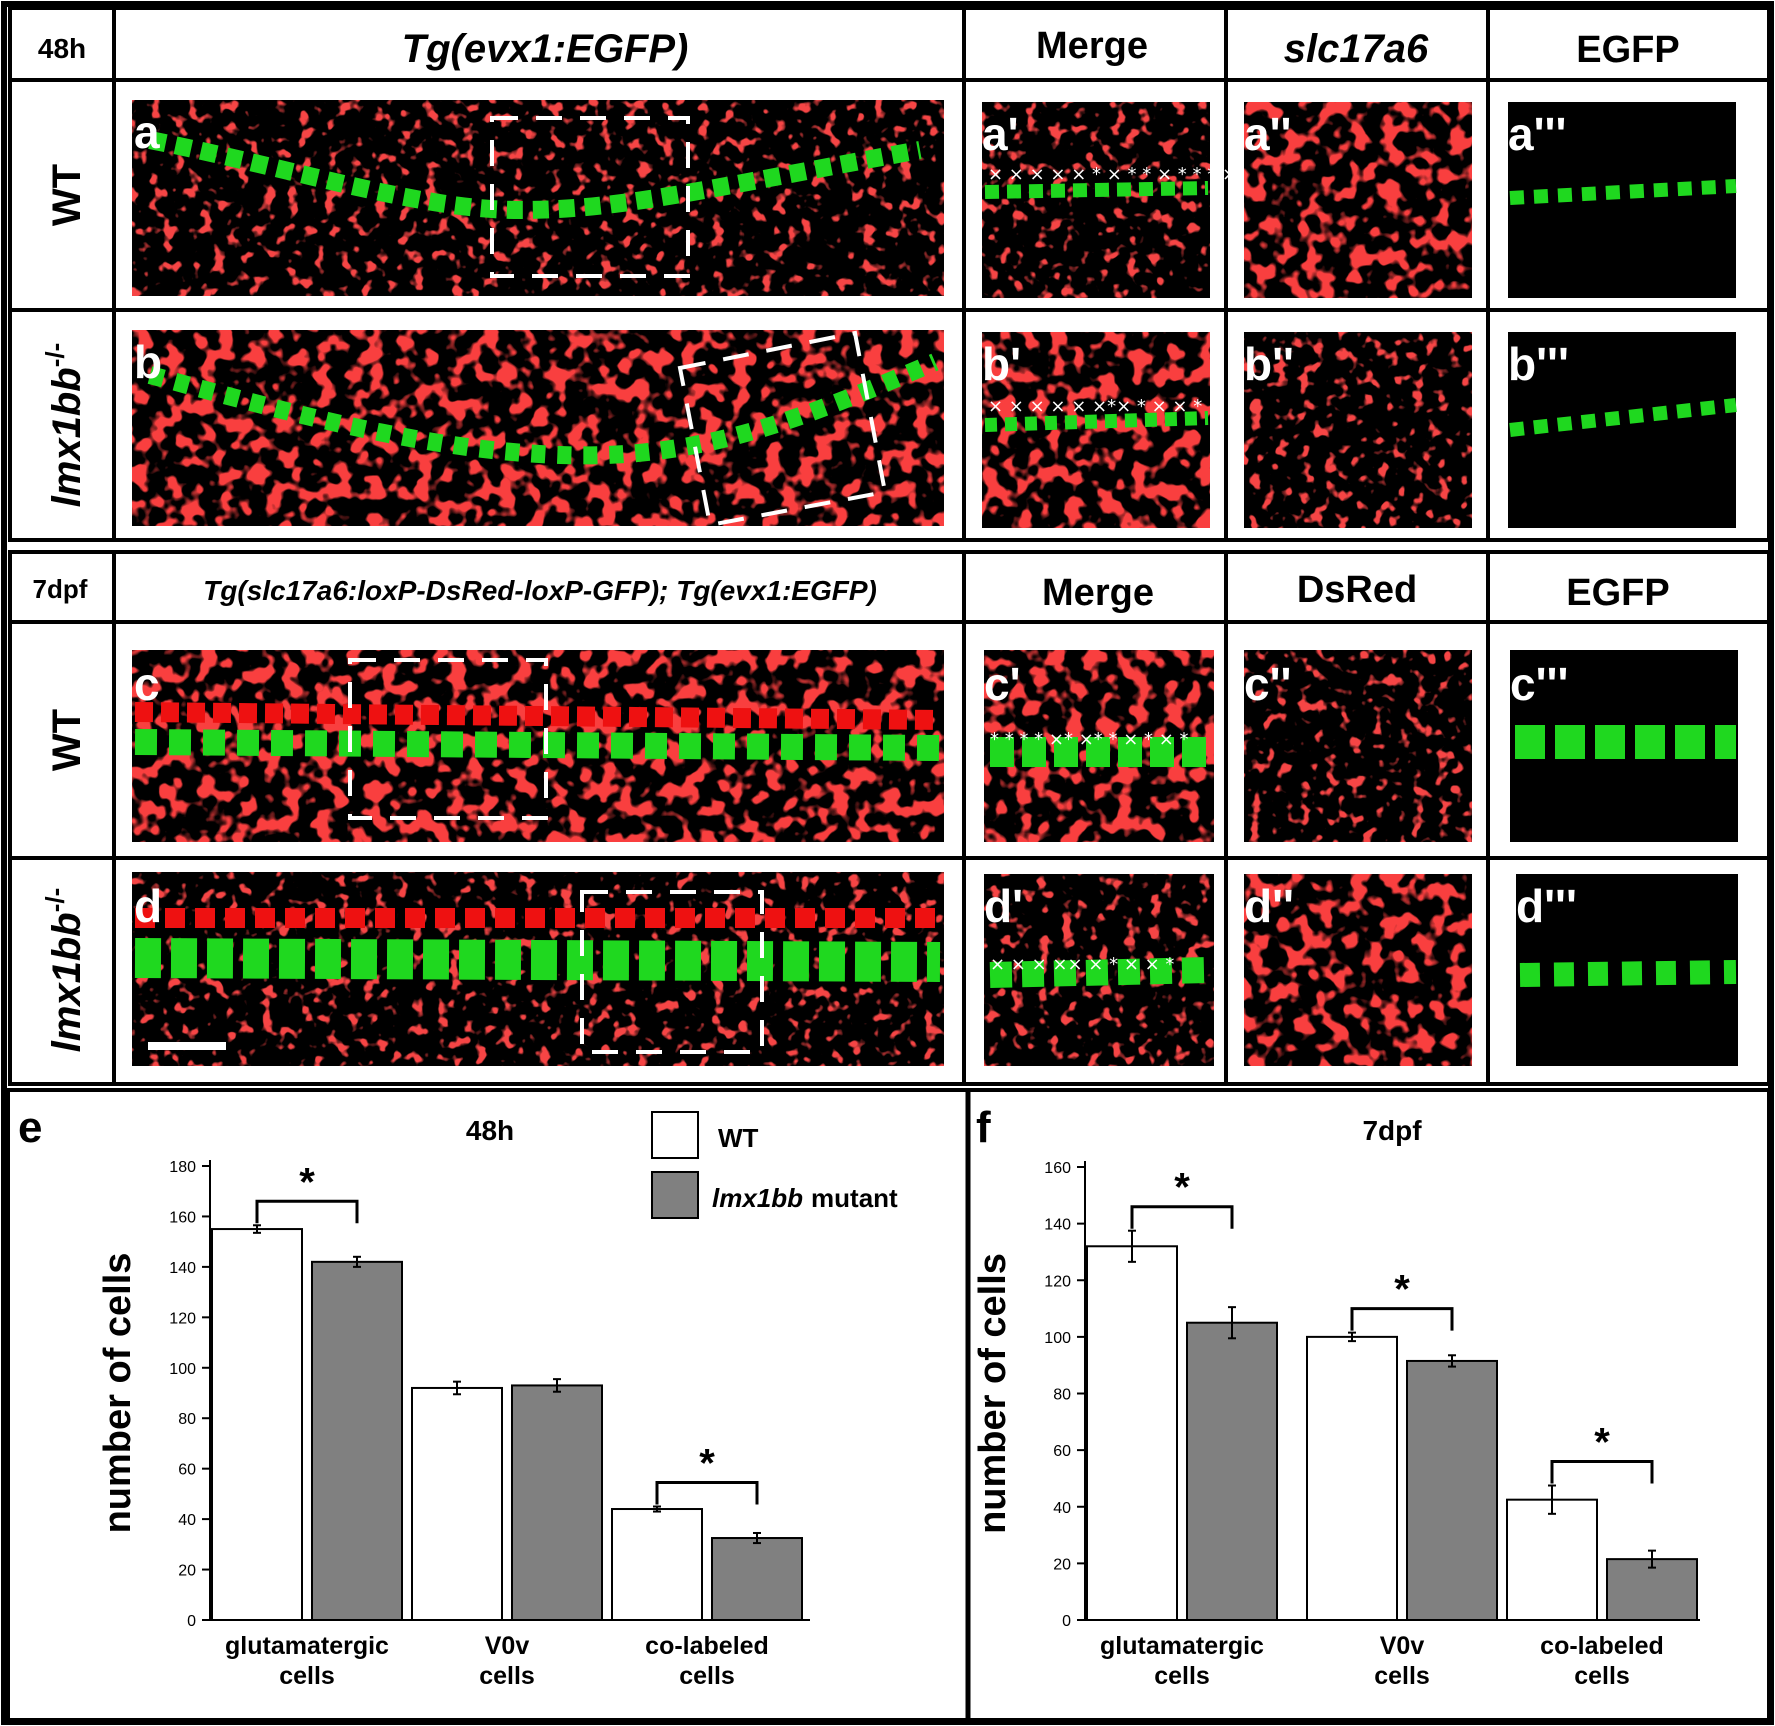  What do you see at coordinates (545, 49) in the screenshot?
I see `construct-title-48h: Tg(evx1:EGFP)` at bounding box center [545, 49].